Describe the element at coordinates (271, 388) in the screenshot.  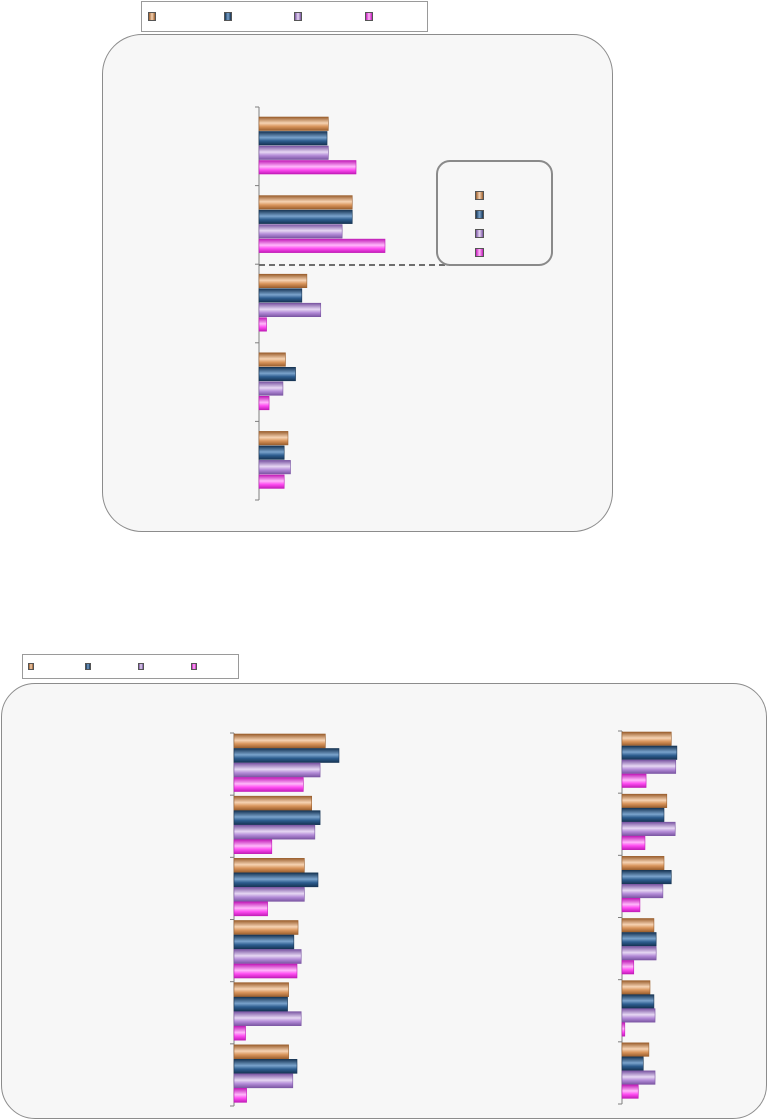
I see `top-chart-bar-s3-c4` at that location.